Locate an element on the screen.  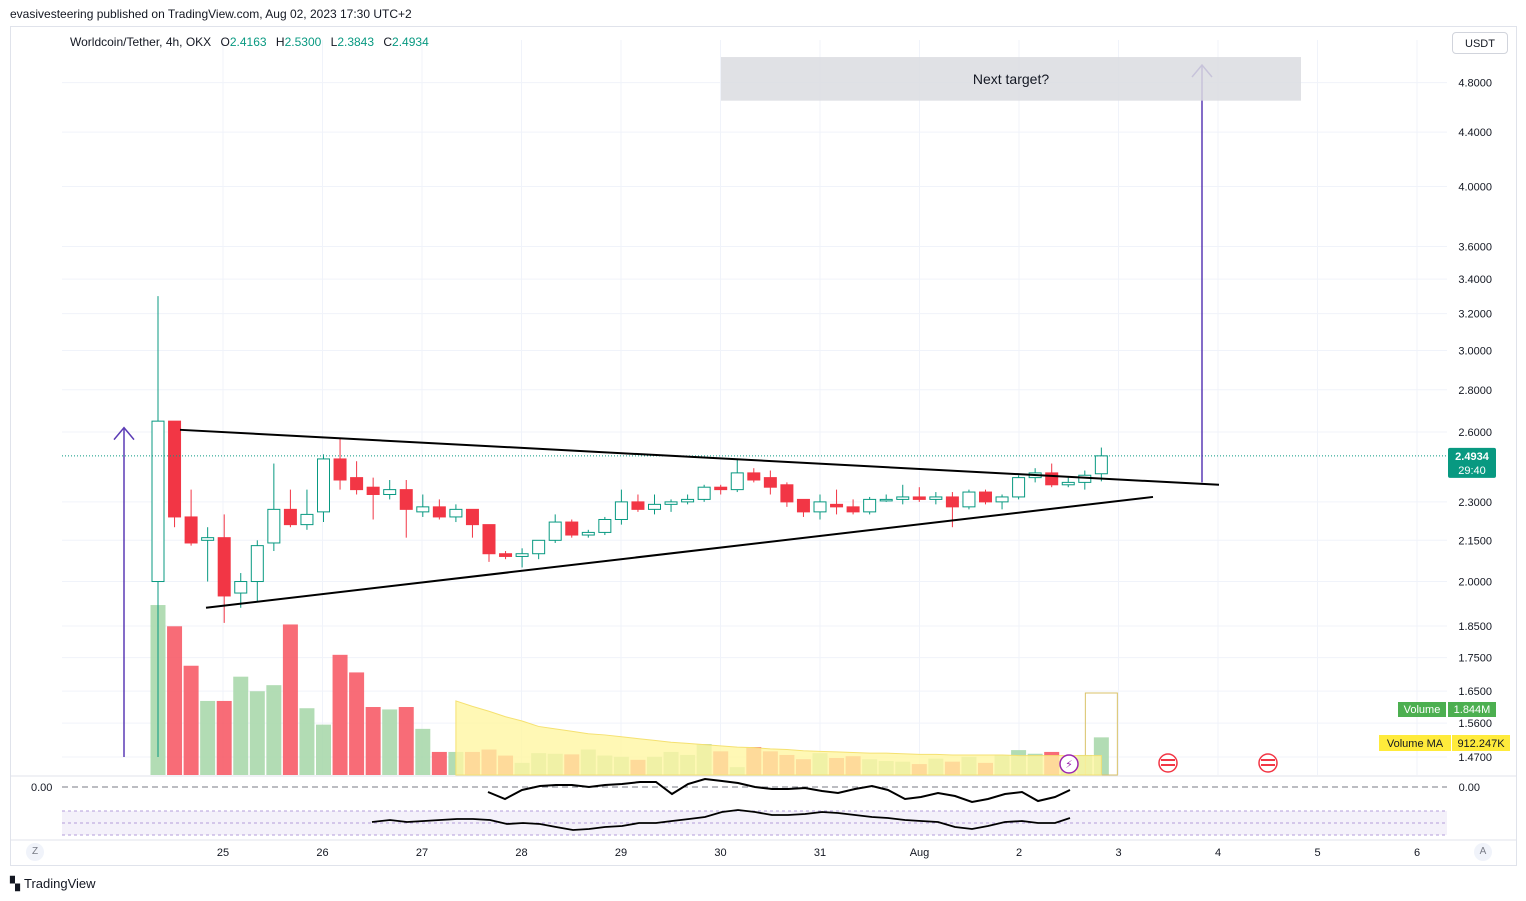
price-tick-label: 1.6500 is located at coordinates (1475, 692).